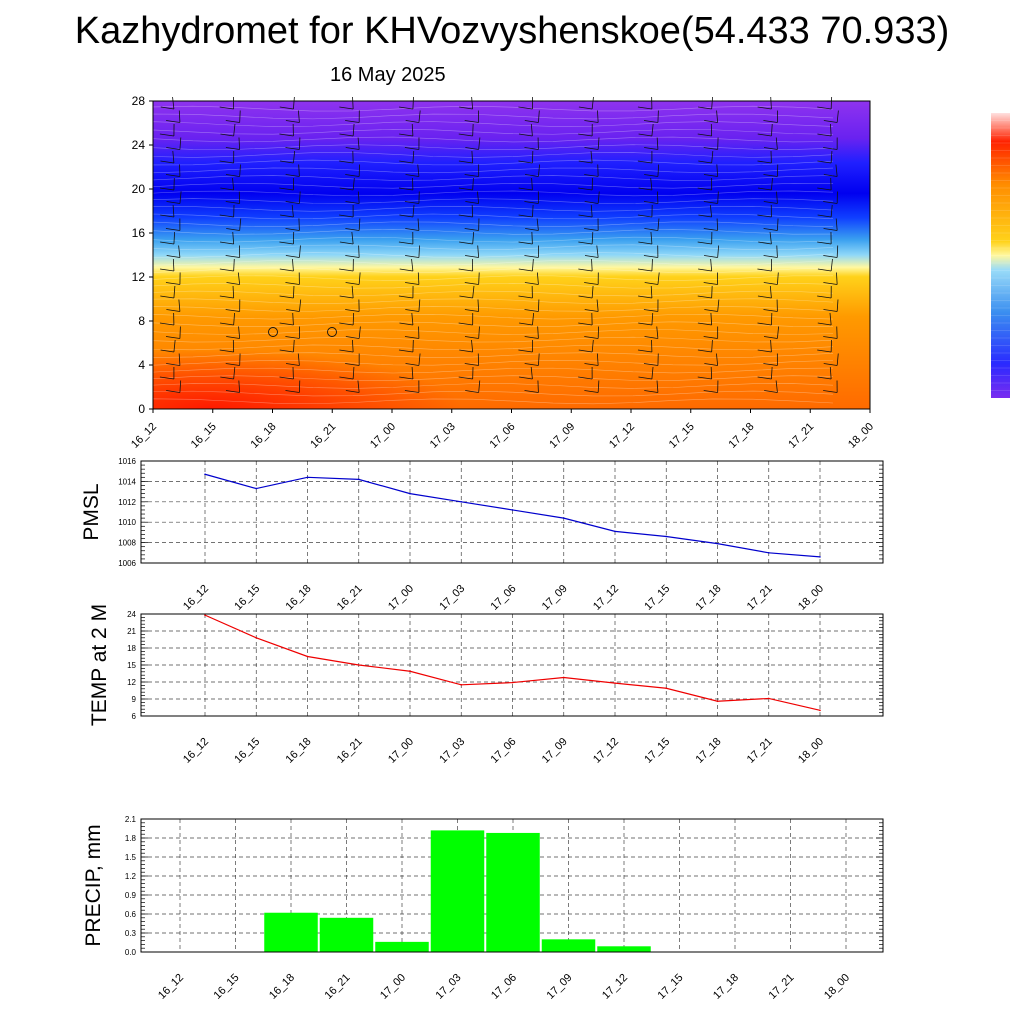  I want to click on x-tick-label: 17_18, so click(742, 436).